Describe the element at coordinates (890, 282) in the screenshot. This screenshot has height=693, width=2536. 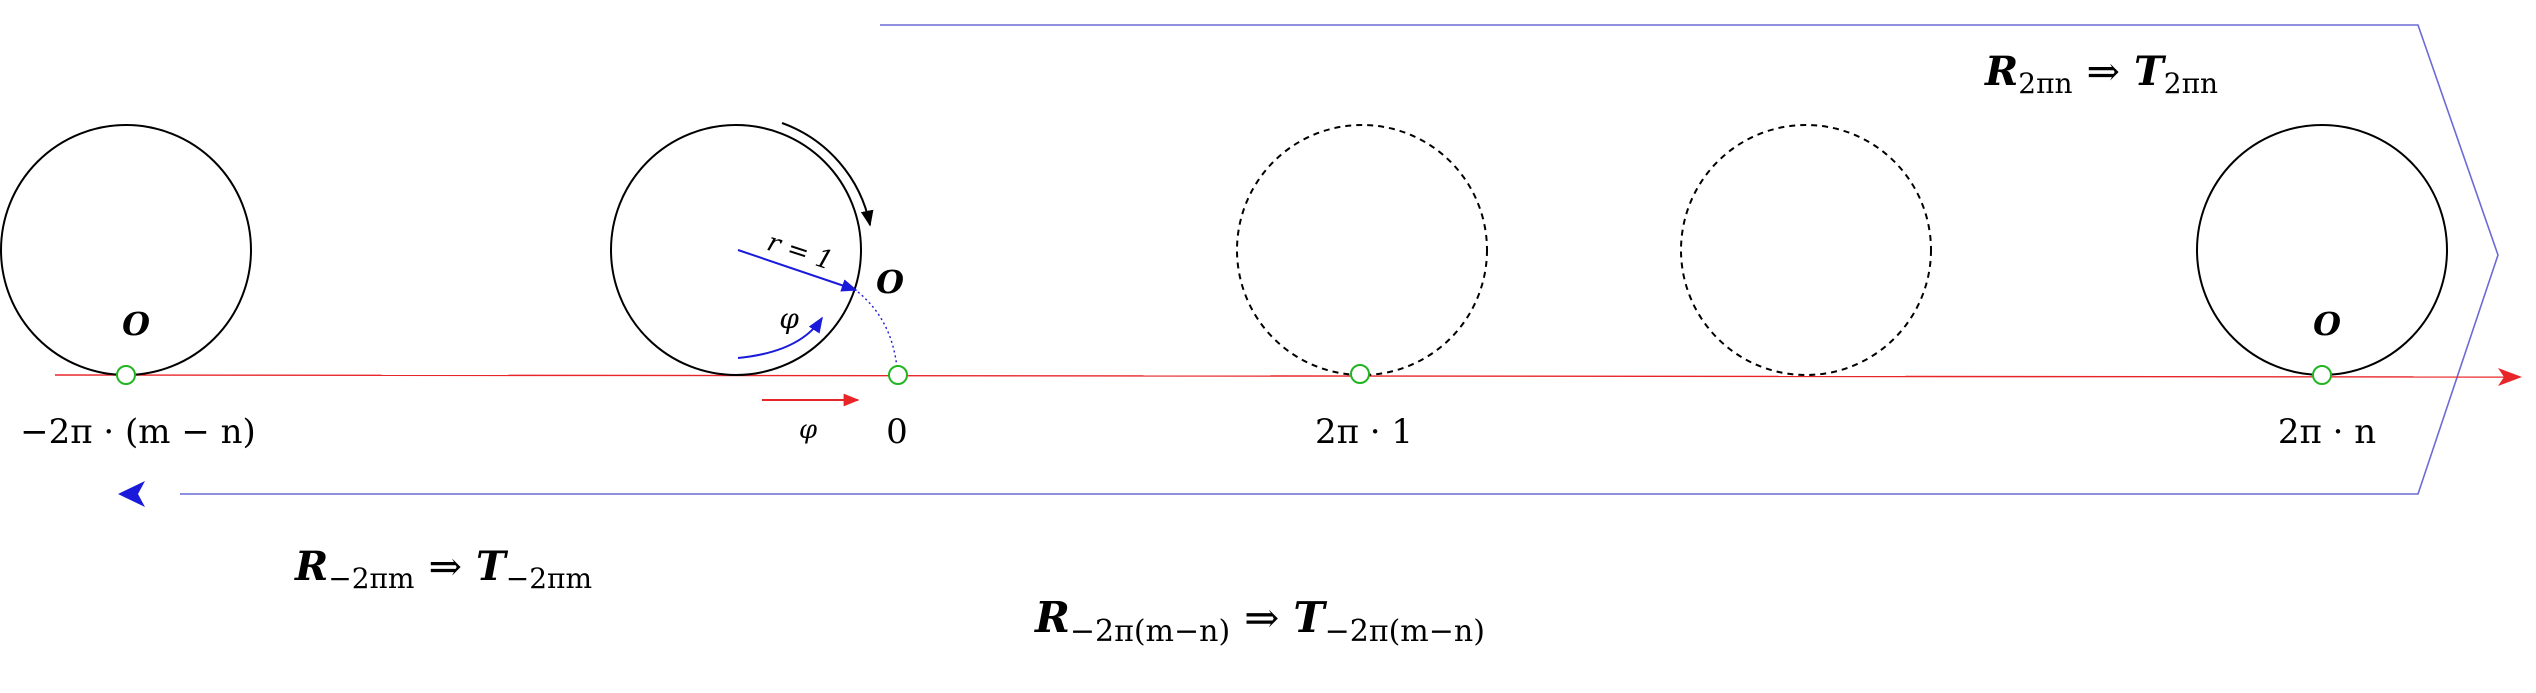
I see `origin-label-middle: O` at that location.